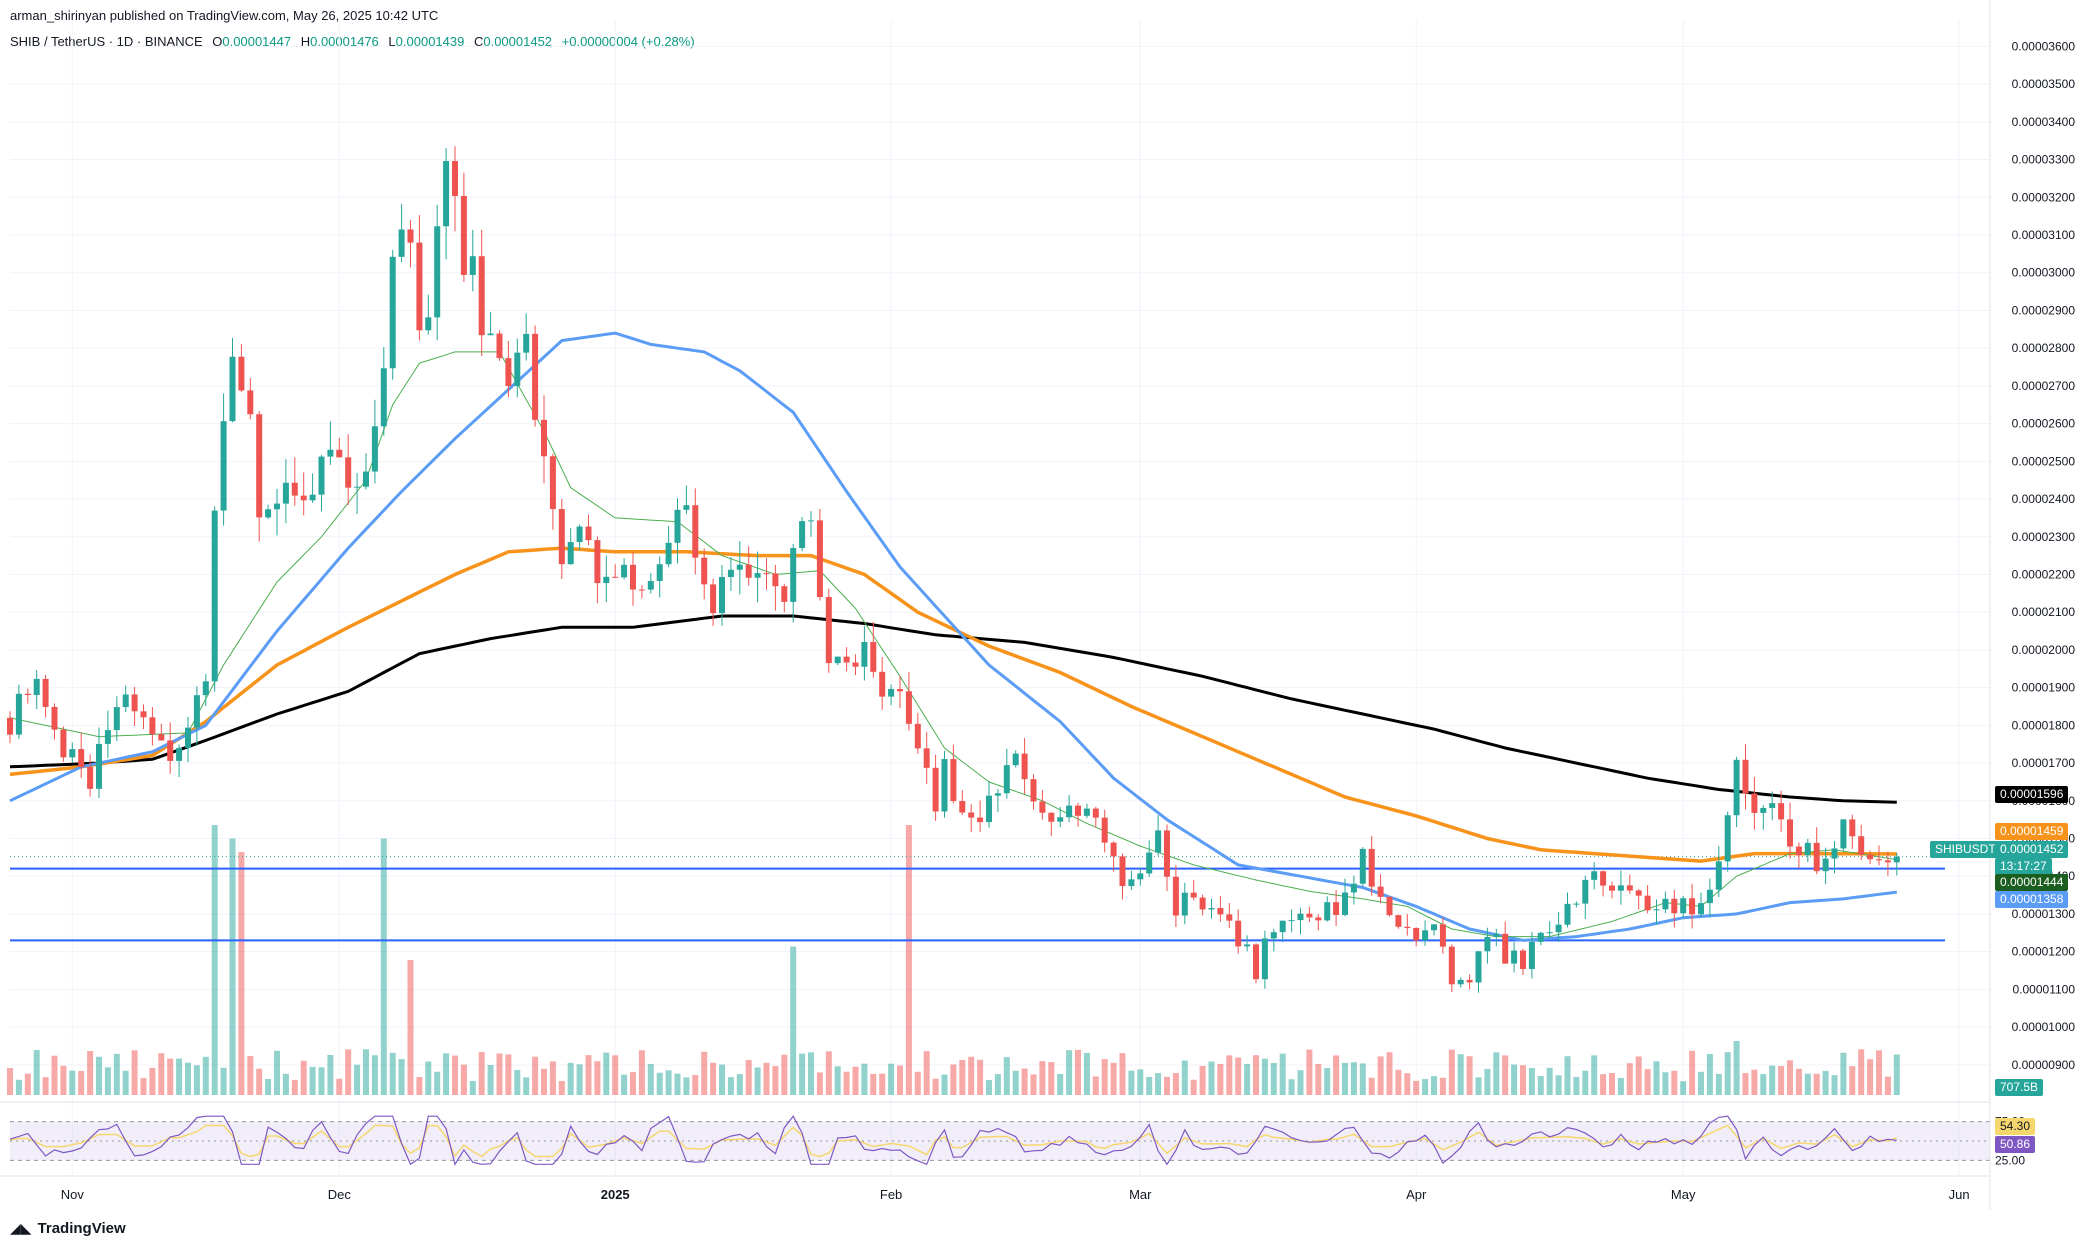  I want to click on symbol-name: SHIB / TetherUS · 1D · BINANCE, so click(106, 41).